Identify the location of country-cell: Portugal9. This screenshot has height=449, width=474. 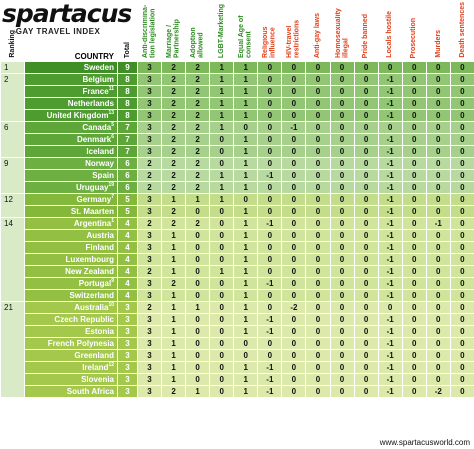
(71, 283).